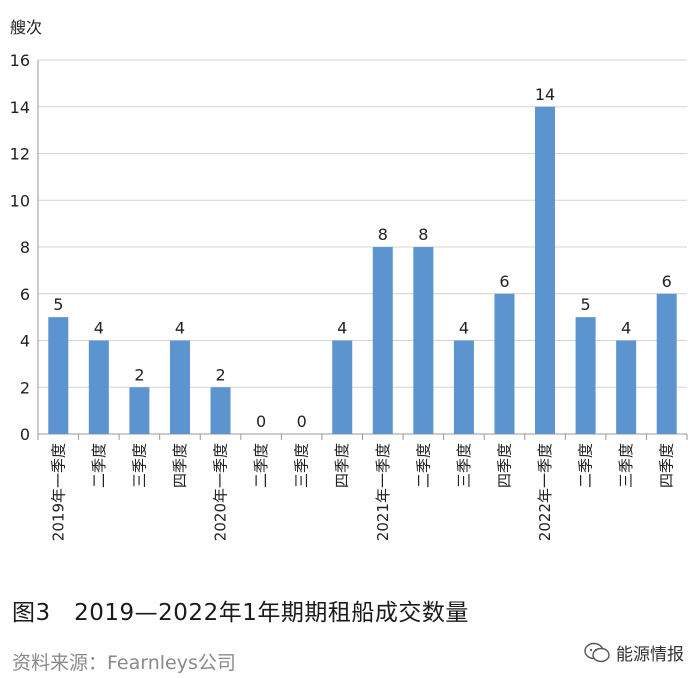 This screenshot has width=700, height=678. Describe the element at coordinates (124, 663) in the screenshot. I see `source-note: 资料来源：Fearnleys公司` at that location.